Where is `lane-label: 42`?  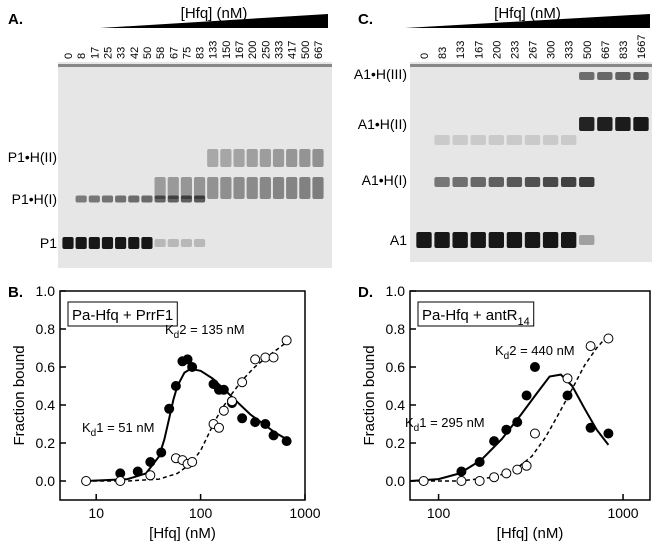 lane-label: 42 is located at coordinates (135, 53).